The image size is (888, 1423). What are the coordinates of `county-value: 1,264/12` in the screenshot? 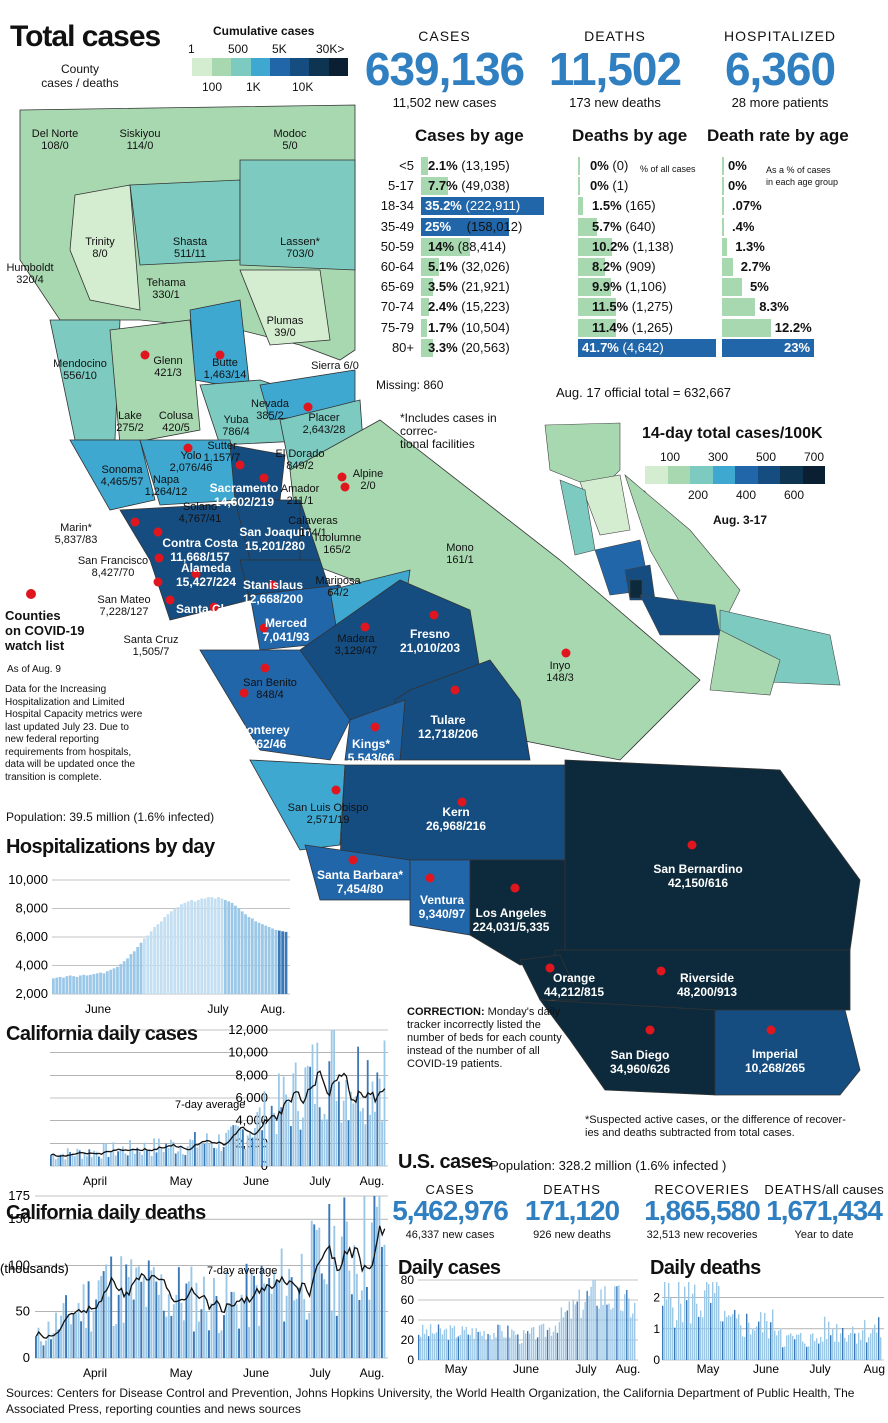 It's located at (166, 492).